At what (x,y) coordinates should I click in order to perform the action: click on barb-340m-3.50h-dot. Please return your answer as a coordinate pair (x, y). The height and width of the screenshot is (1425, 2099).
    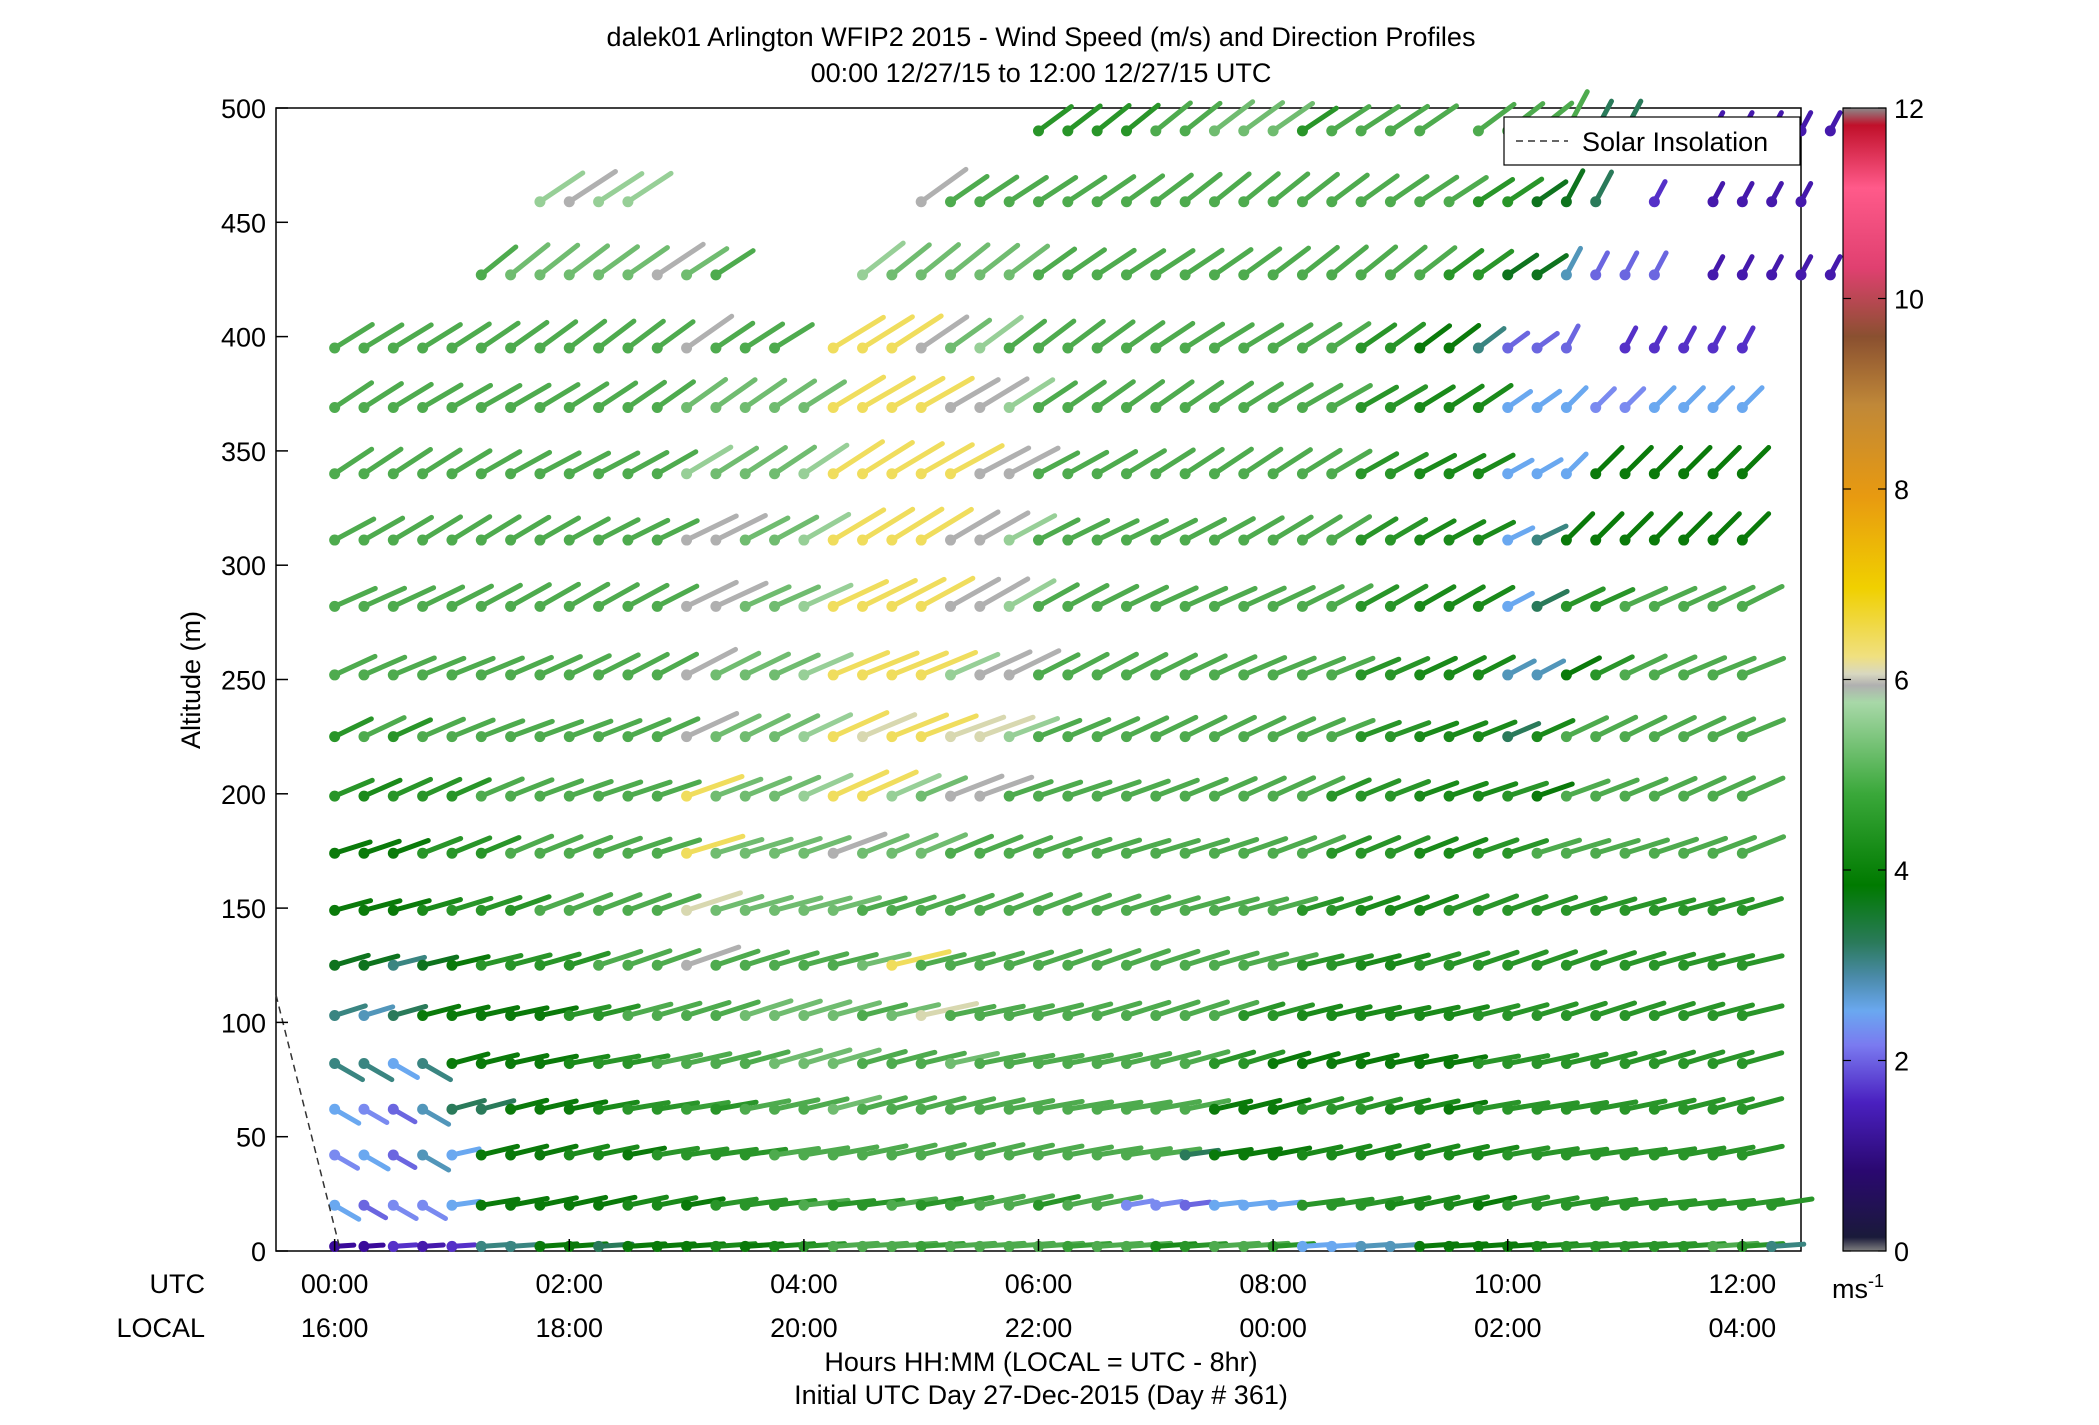
    Looking at the image, I should click on (745, 474).